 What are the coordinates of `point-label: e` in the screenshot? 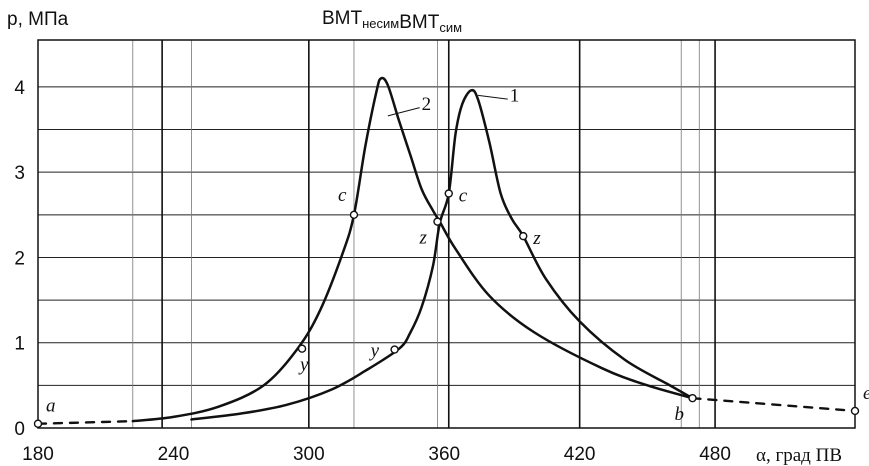 It's located at (866, 393).